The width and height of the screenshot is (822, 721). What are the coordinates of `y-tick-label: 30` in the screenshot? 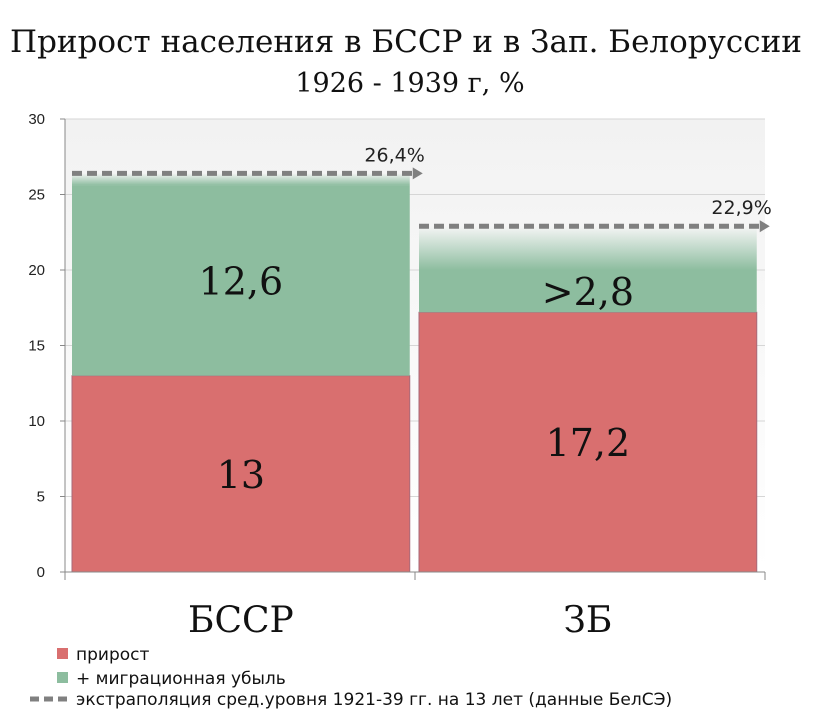 It's located at (36, 119).